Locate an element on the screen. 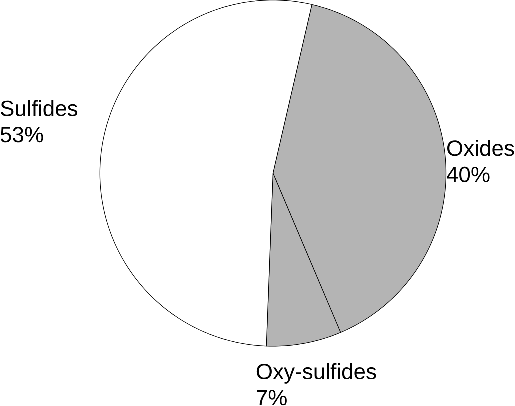 The image size is (515, 406). data-label: 53% is located at coordinates (22, 135).